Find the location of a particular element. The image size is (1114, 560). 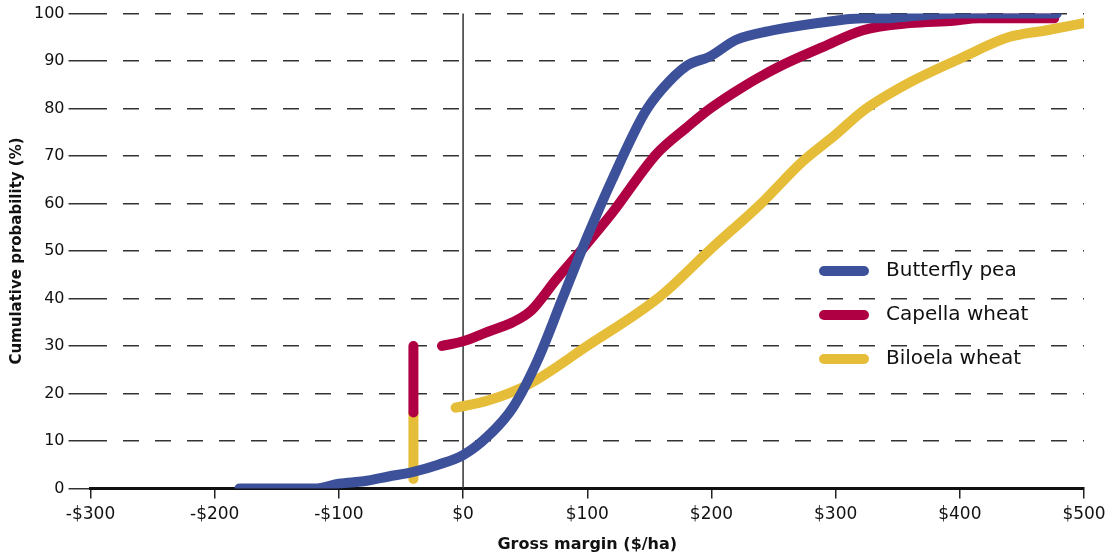

legend-label: Butterfly pea is located at coordinates (951, 269).